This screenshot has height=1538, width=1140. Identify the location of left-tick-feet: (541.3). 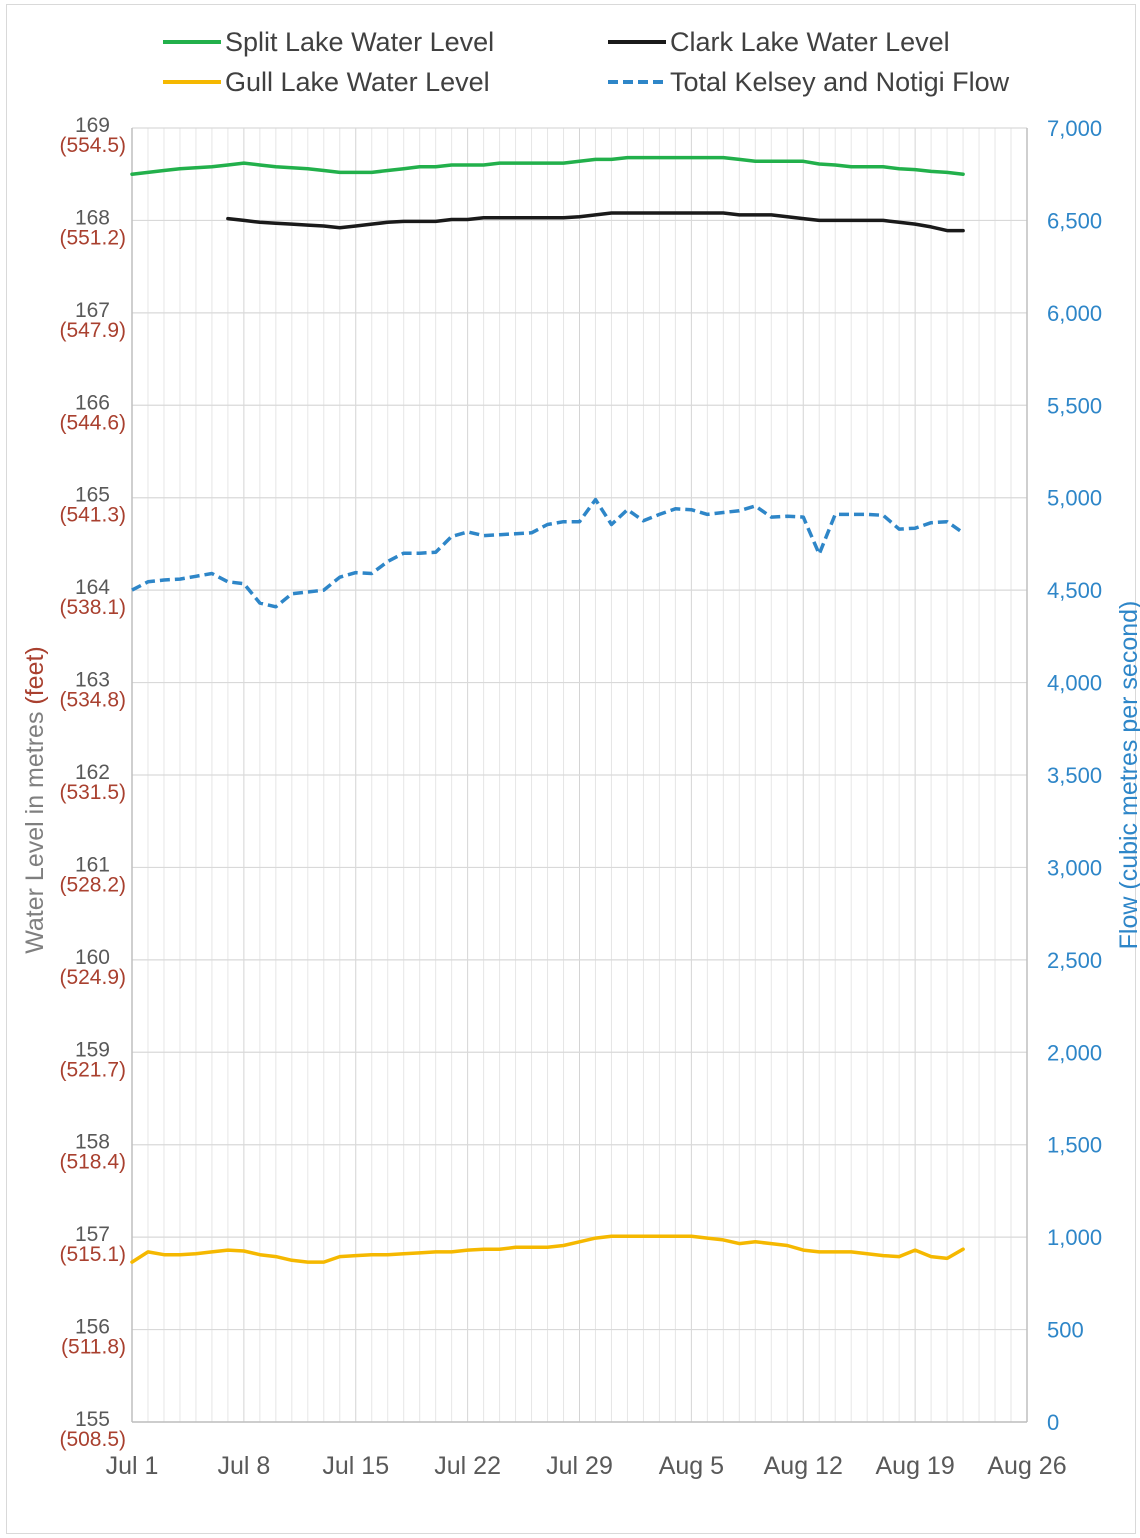
(92, 515).